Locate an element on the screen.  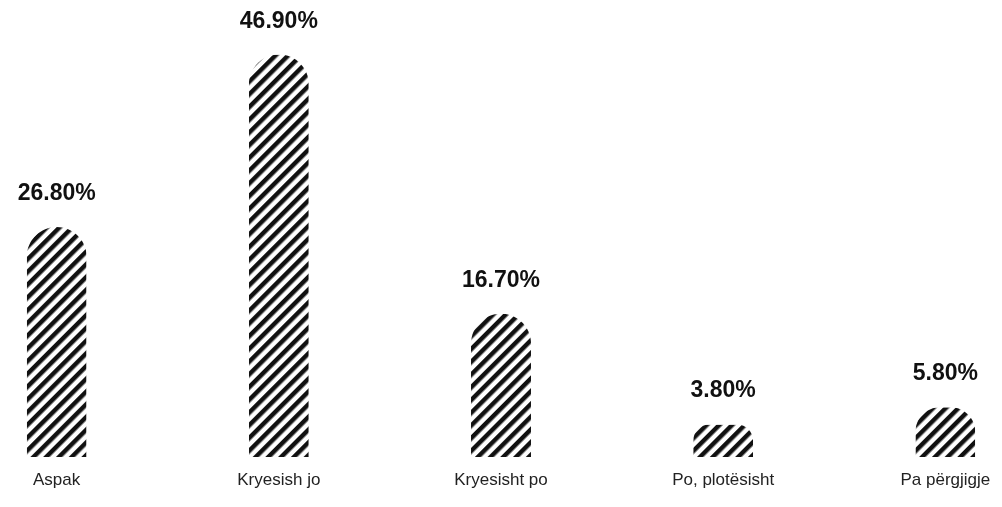
x-tick-label: Kryesish jo is located at coordinates (279, 479).